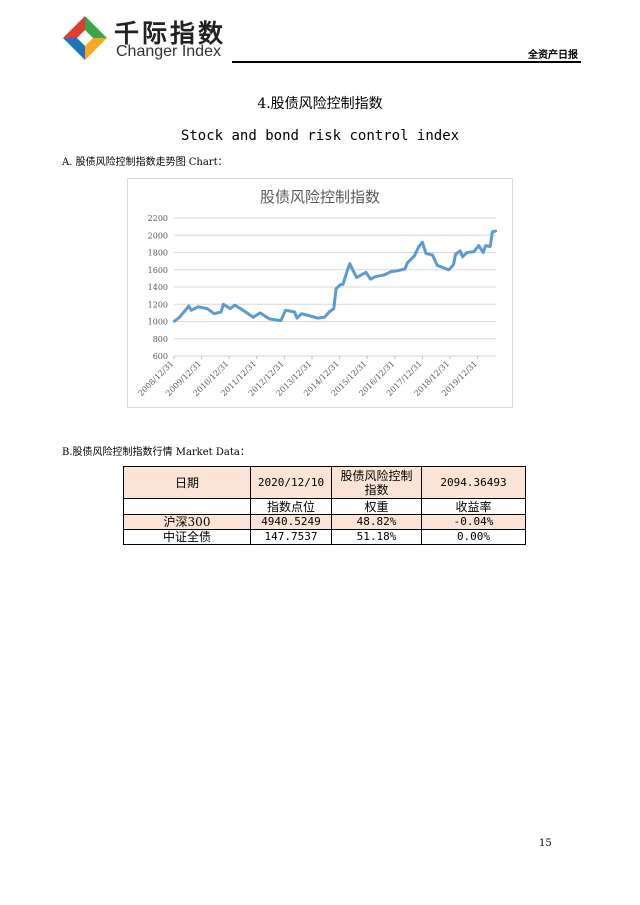  What do you see at coordinates (376, 482) in the screenshot?
I see `header-cell: 股债风险控制指数` at bounding box center [376, 482].